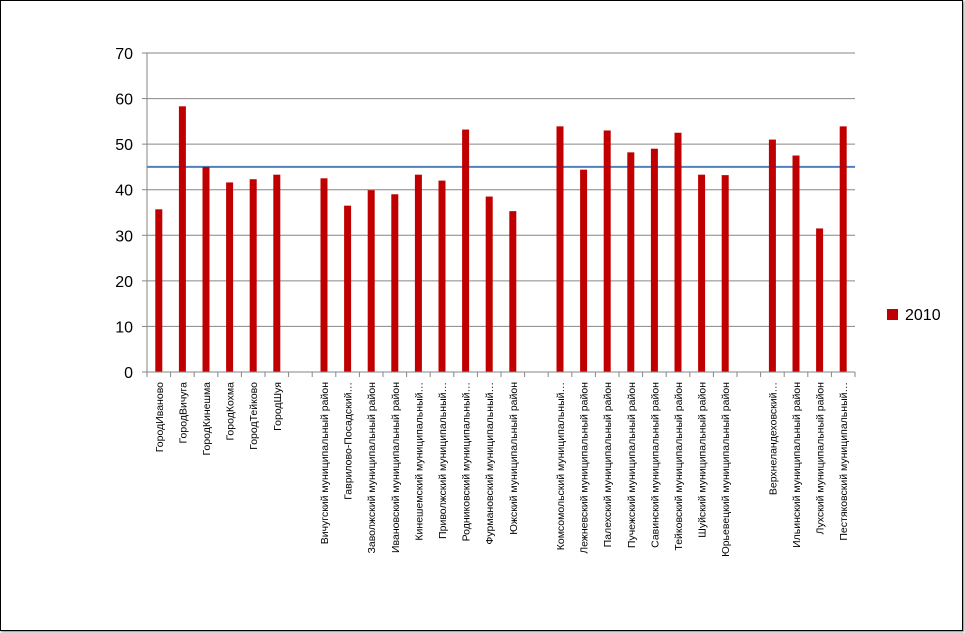 This screenshot has height=633, width=965. Describe the element at coordinates (207, 419) in the screenshot. I see `category-label: ГородКинешма` at that location.